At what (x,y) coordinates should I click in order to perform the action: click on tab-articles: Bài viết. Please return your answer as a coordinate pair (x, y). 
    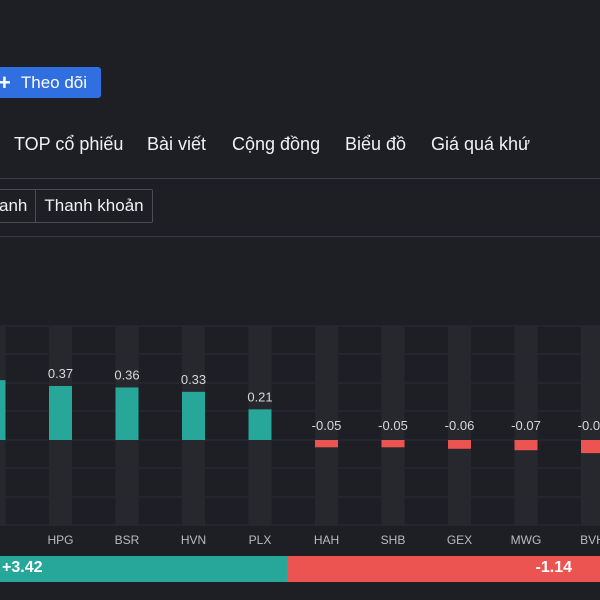
    Looking at the image, I should click on (177, 144).